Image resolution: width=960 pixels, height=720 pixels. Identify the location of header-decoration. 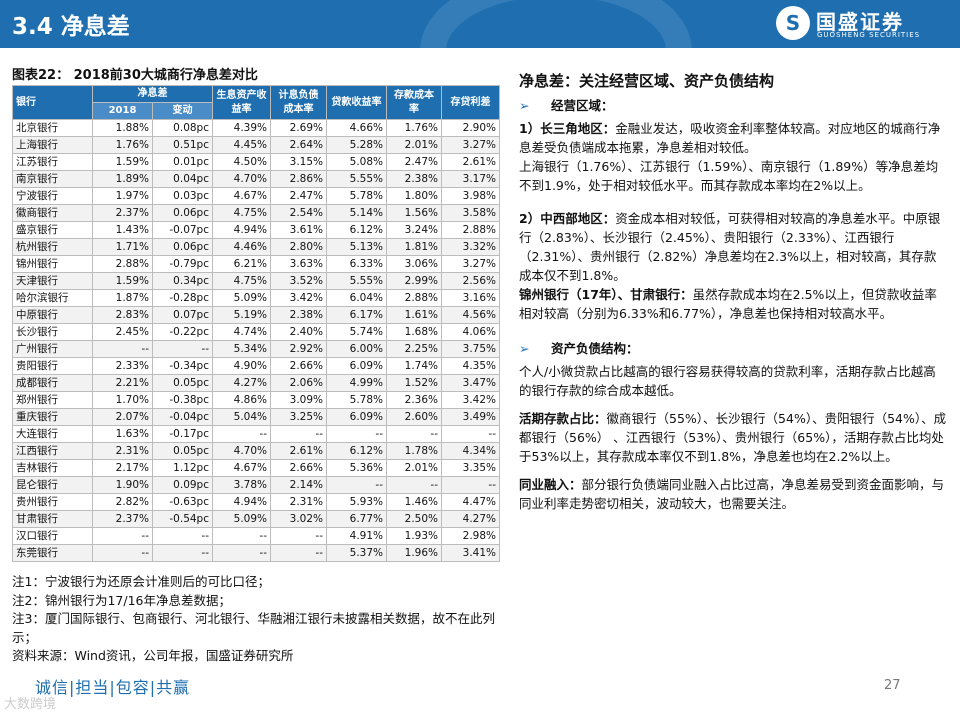
(556, 24).